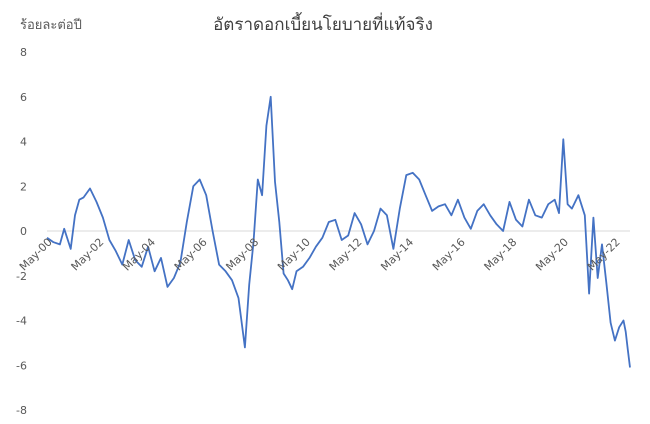 Image resolution: width=650 pixels, height=424 pixels. What do you see at coordinates (21, 410) in the screenshot?
I see `y-tick-label: -8` at bounding box center [21, 410].